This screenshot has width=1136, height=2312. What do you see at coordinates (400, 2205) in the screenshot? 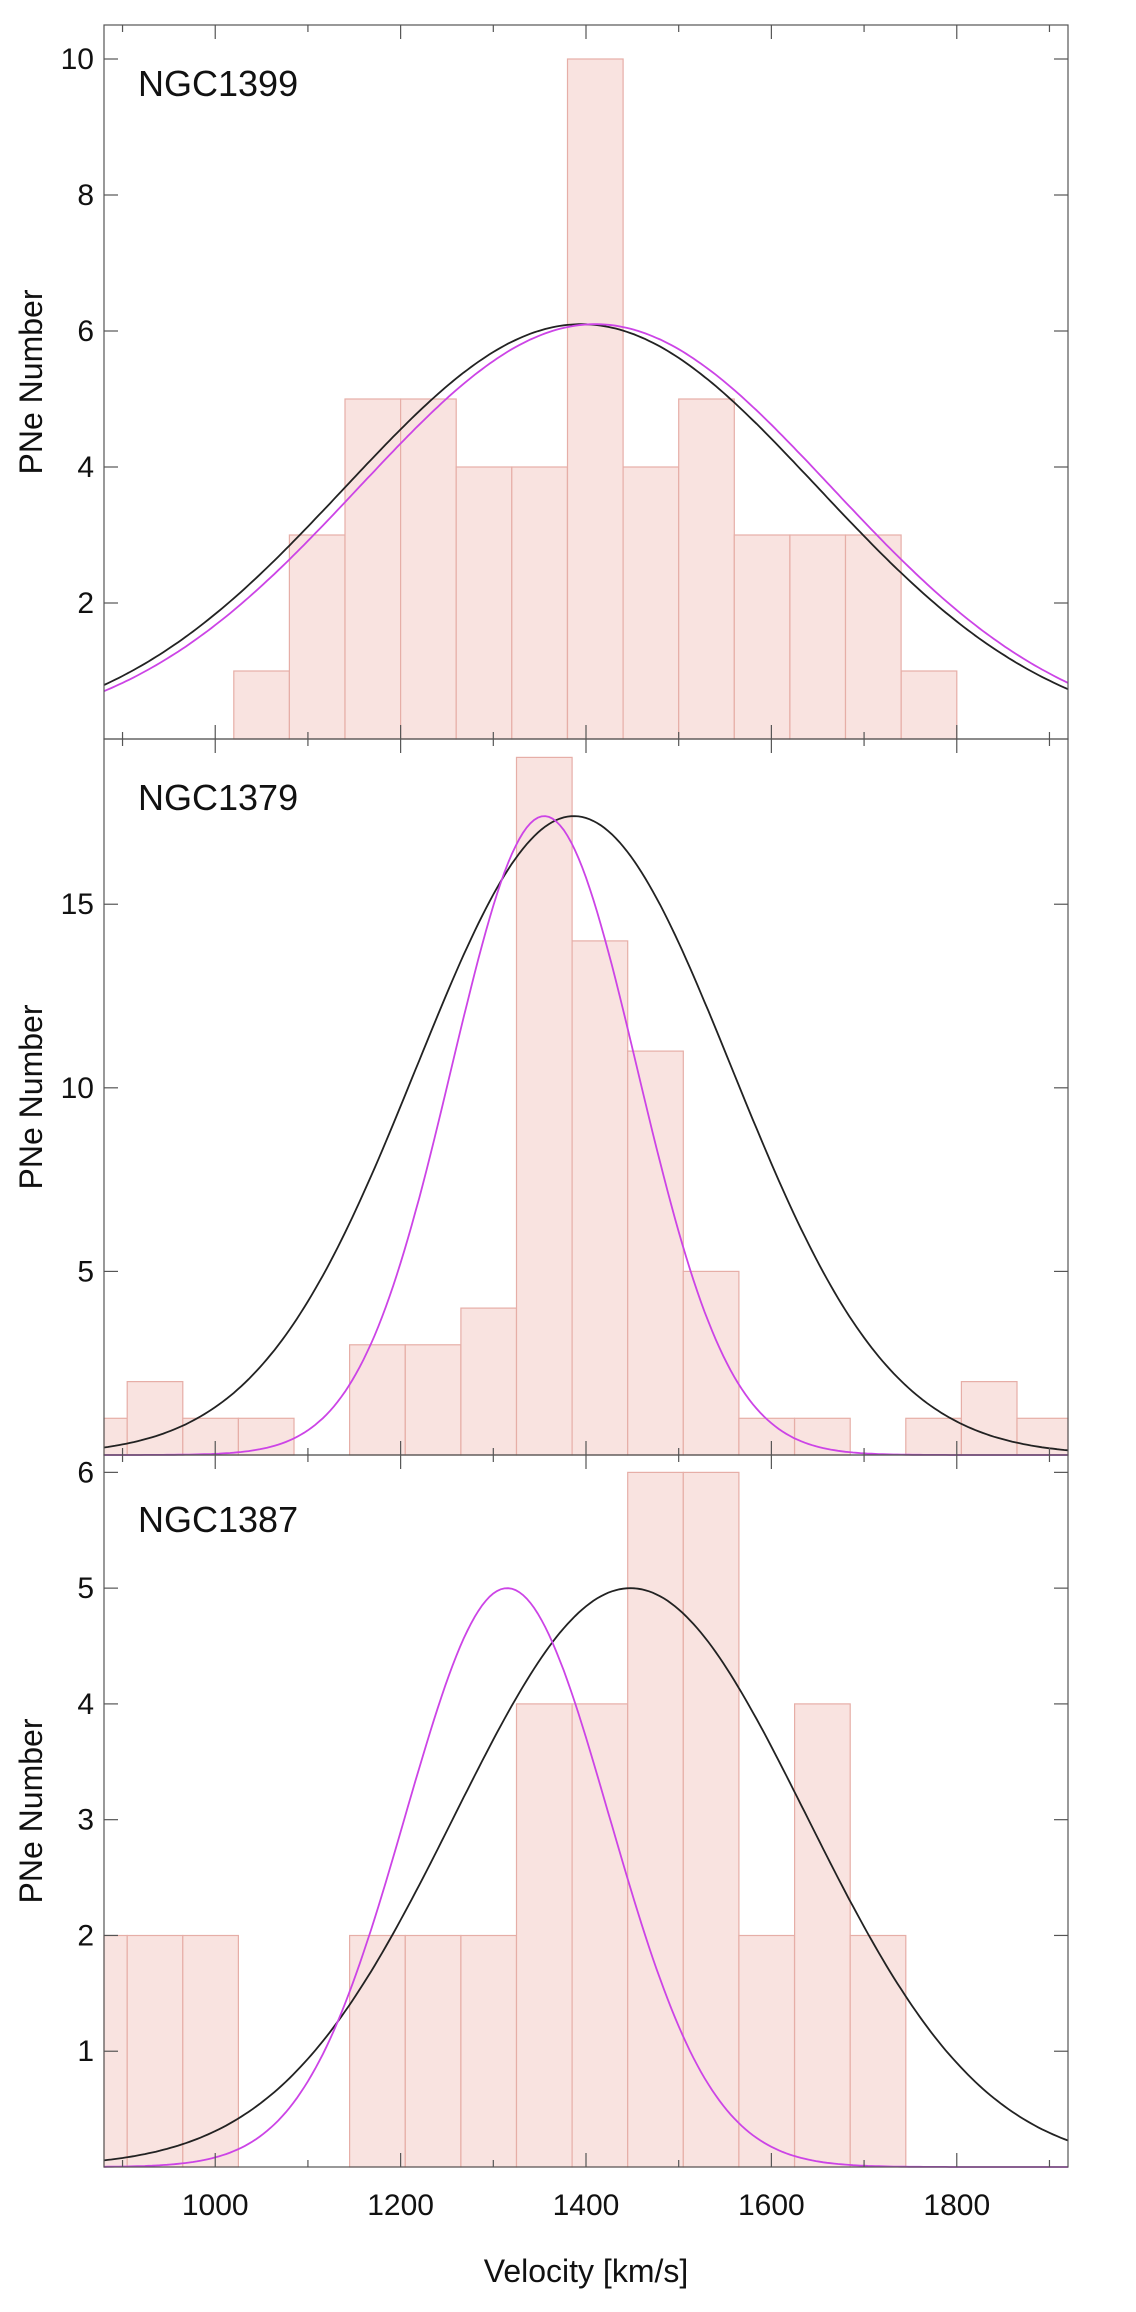
I see `x-tick-label: 1200` at bounding box center [400, 2205].